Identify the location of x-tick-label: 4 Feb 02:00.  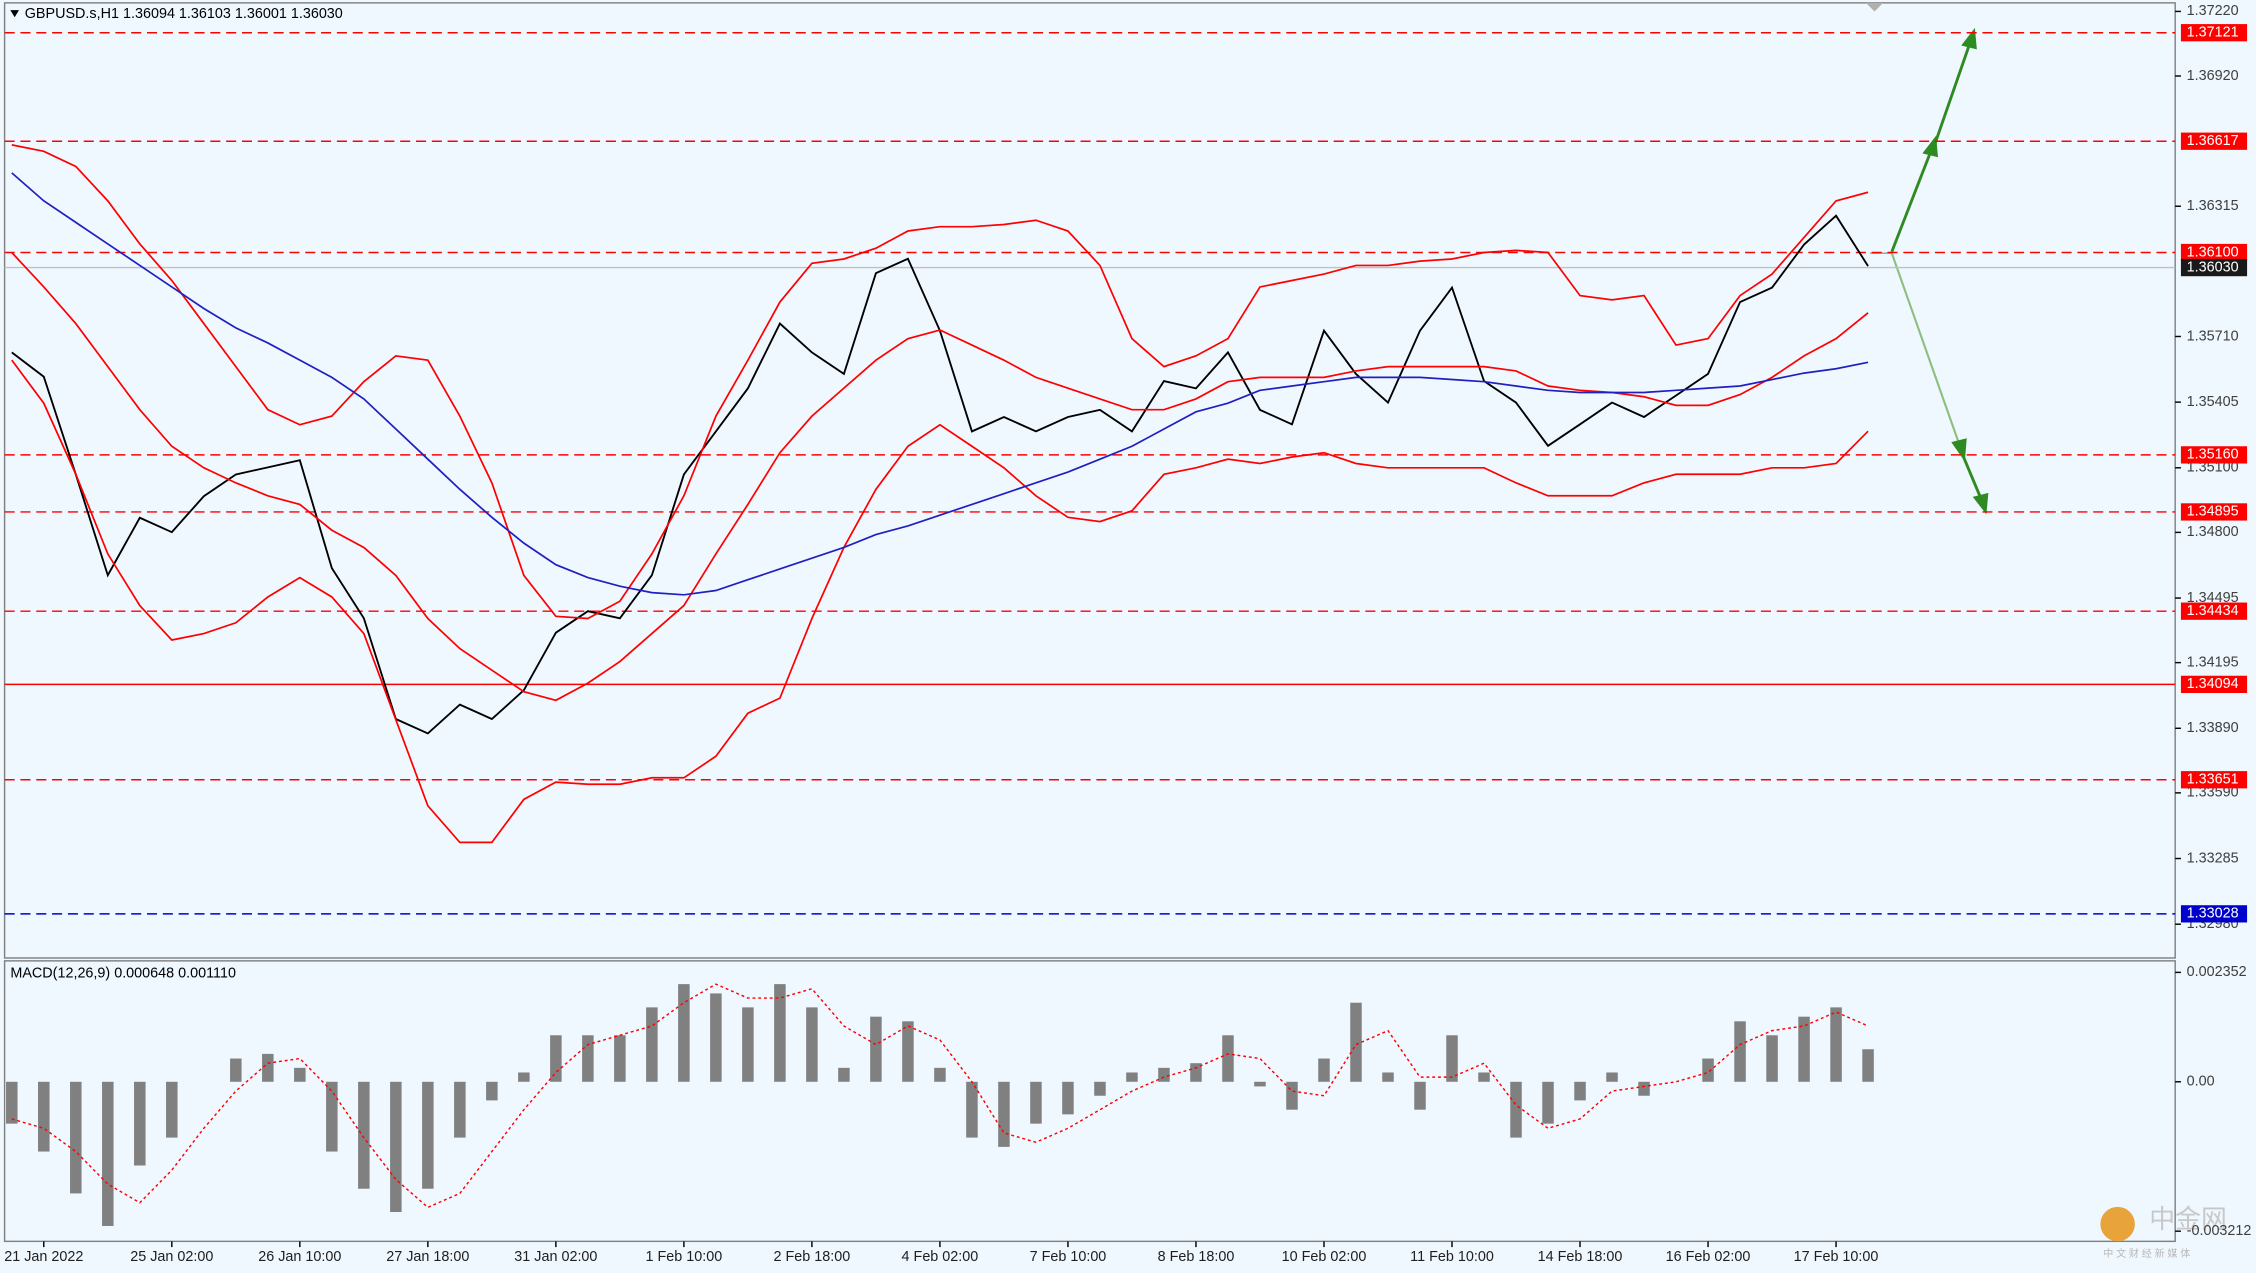
(940, 1257).